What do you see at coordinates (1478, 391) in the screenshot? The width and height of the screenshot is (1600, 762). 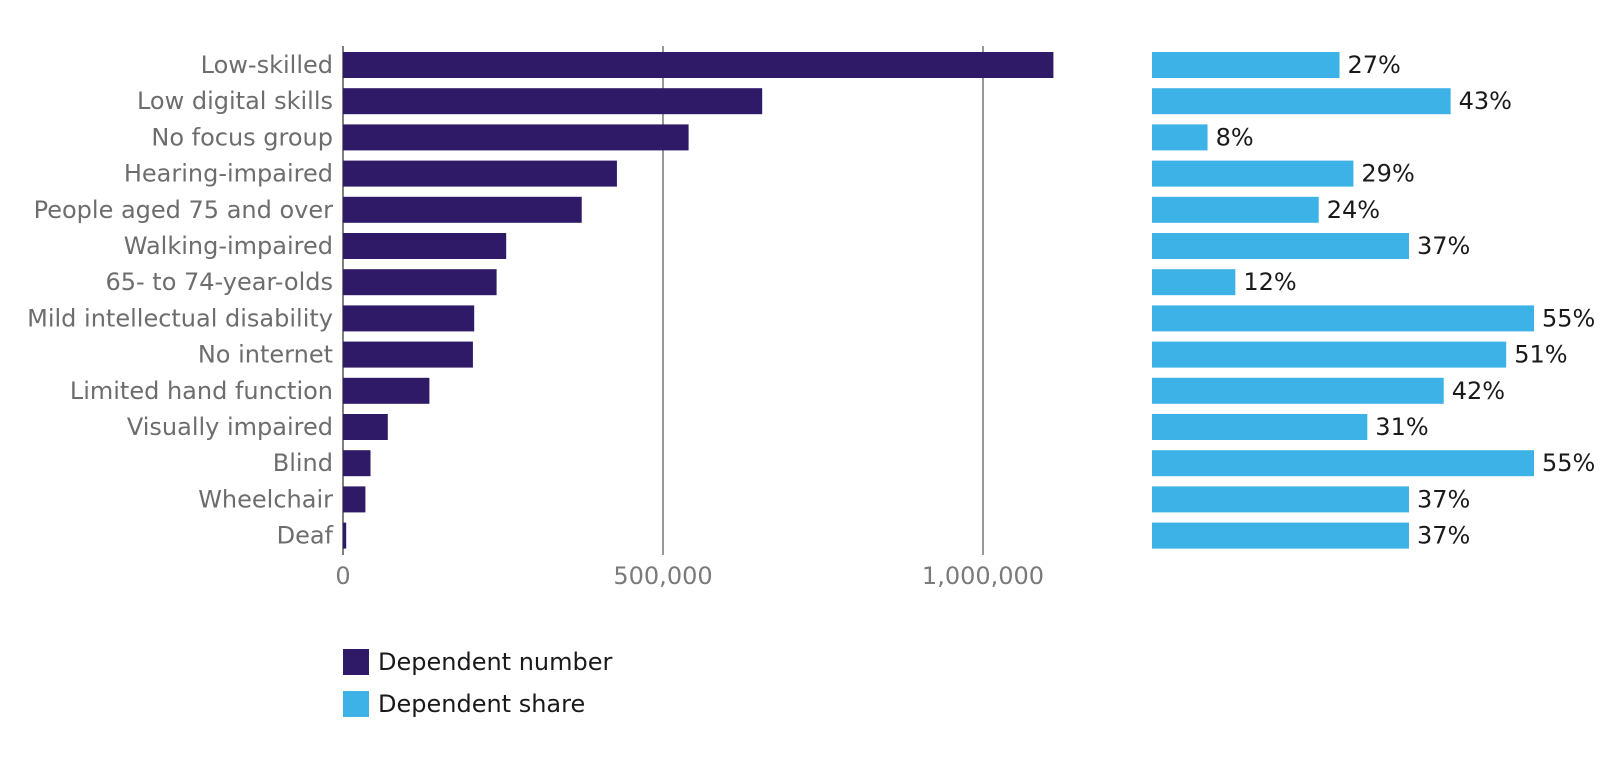 I see `dependent-share-label: 42%` at bounding box center [1478, 391].